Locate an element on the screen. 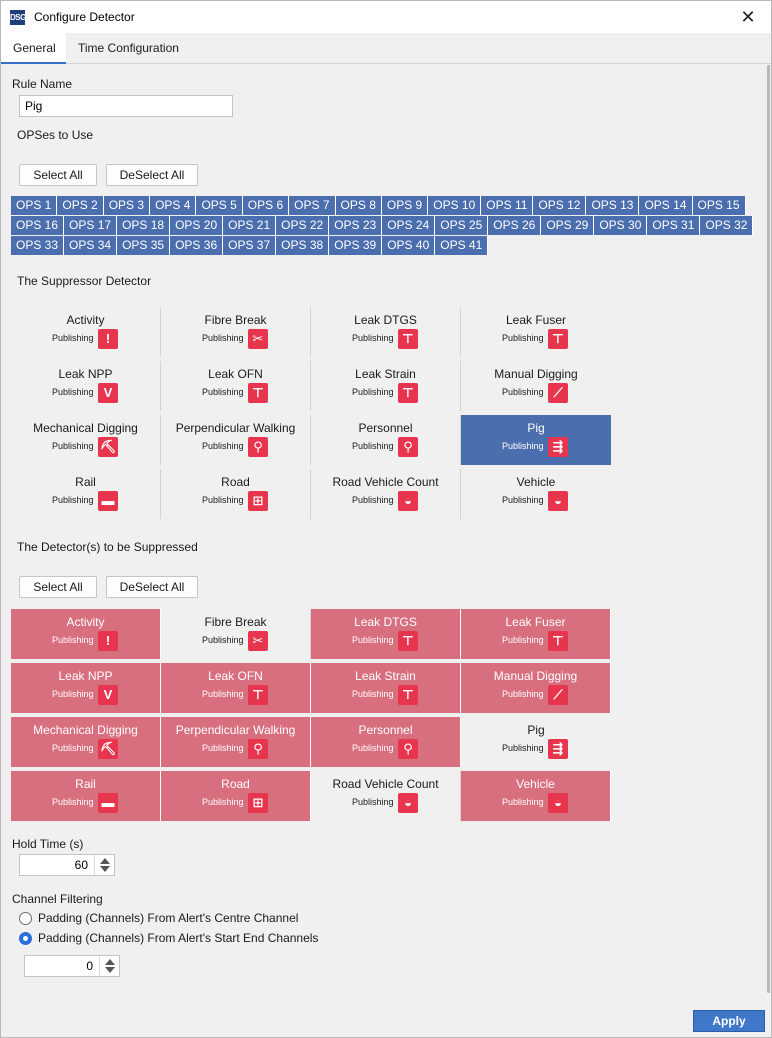 Image resolution: width=772 pixels, height=1038 pixels. hold-time-value: 60 is located at coordinates (81, 865).